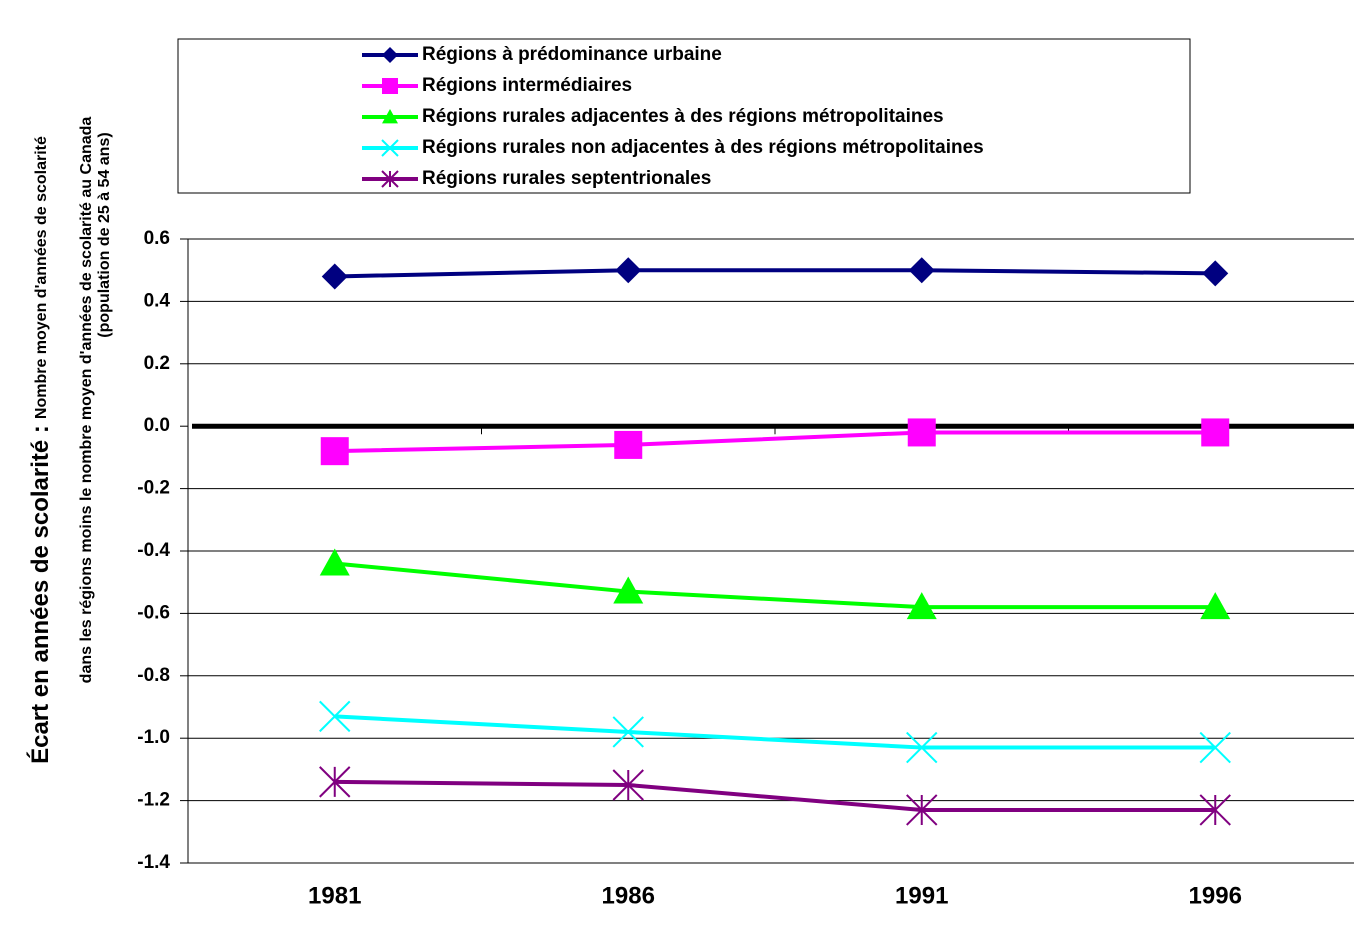 This screenshot has width=1354, height=925. Describe the element at coordinates (157, 300) in the screenshot. I see `y-tick-label: 0.4` at that location.